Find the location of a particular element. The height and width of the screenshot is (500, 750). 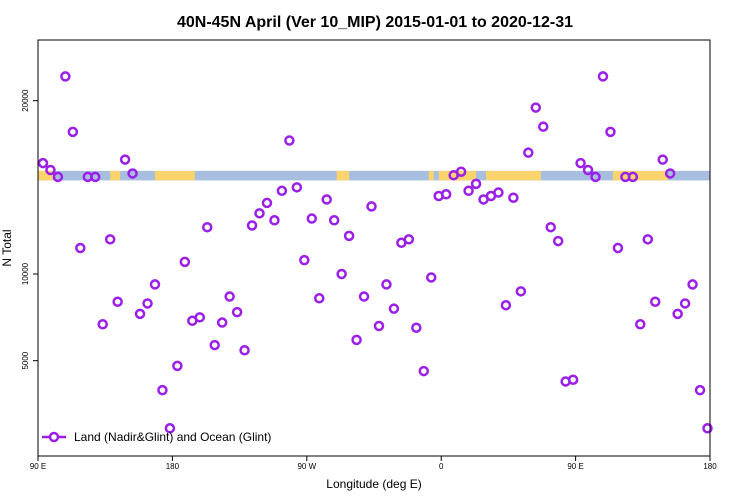

ocean-band is located at coordinates (374, 175).